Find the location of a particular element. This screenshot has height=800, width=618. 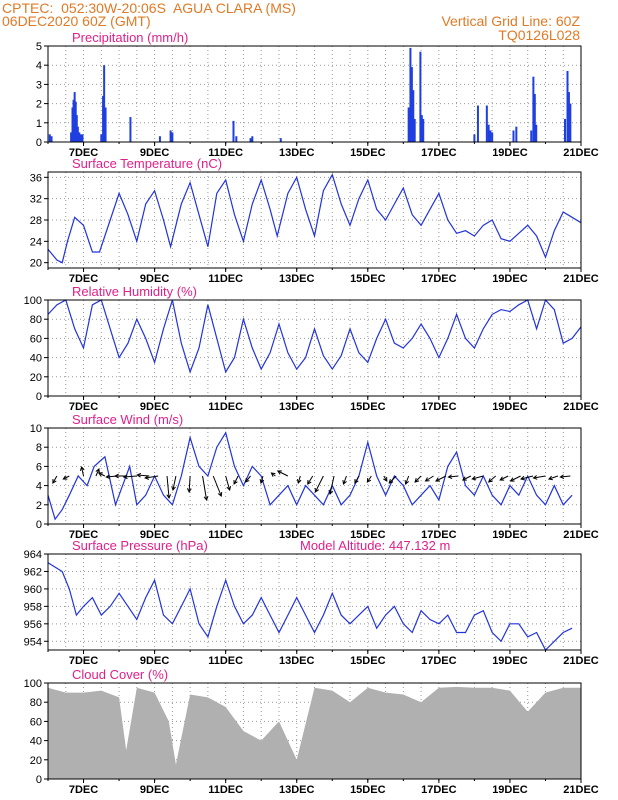

y-tick-label: 956 is located at coordinates (33, 625).